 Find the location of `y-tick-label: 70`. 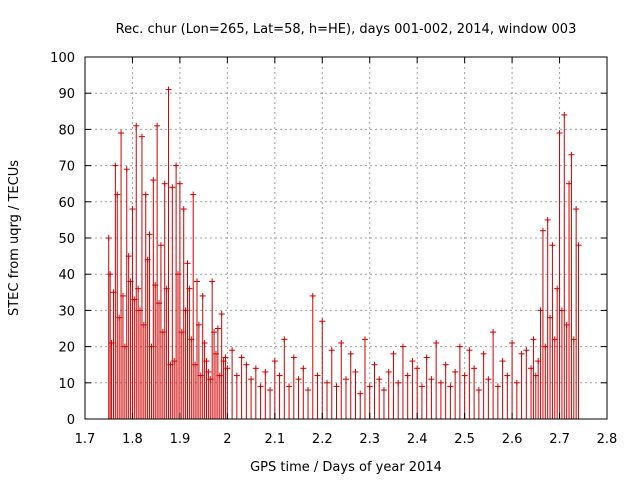

y-tick-label: 70 is located at coordinates (66, 167).